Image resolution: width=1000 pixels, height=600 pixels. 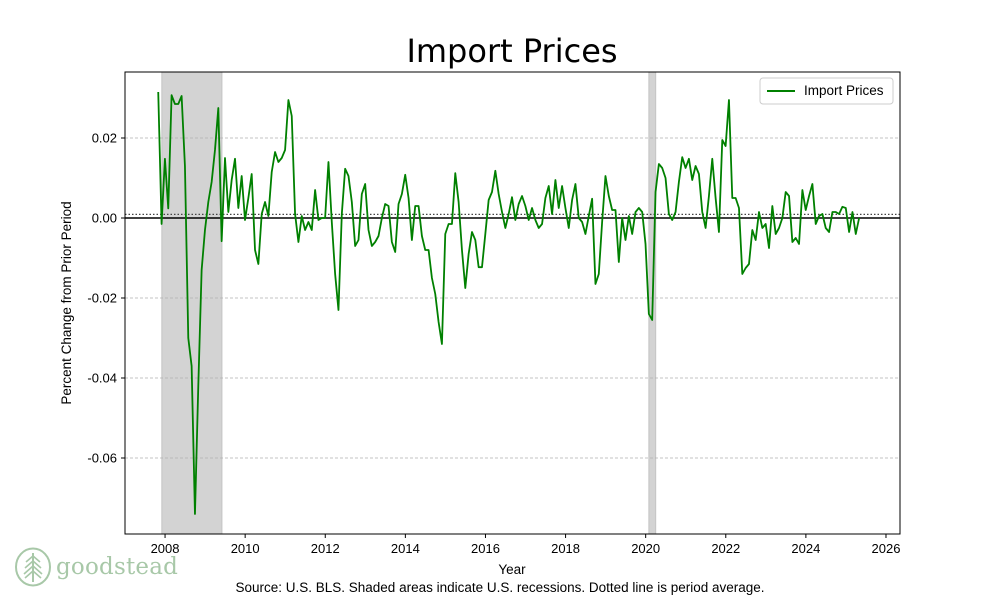 I want to click on legend-label: Import Prices, so click(x=844, y=90).